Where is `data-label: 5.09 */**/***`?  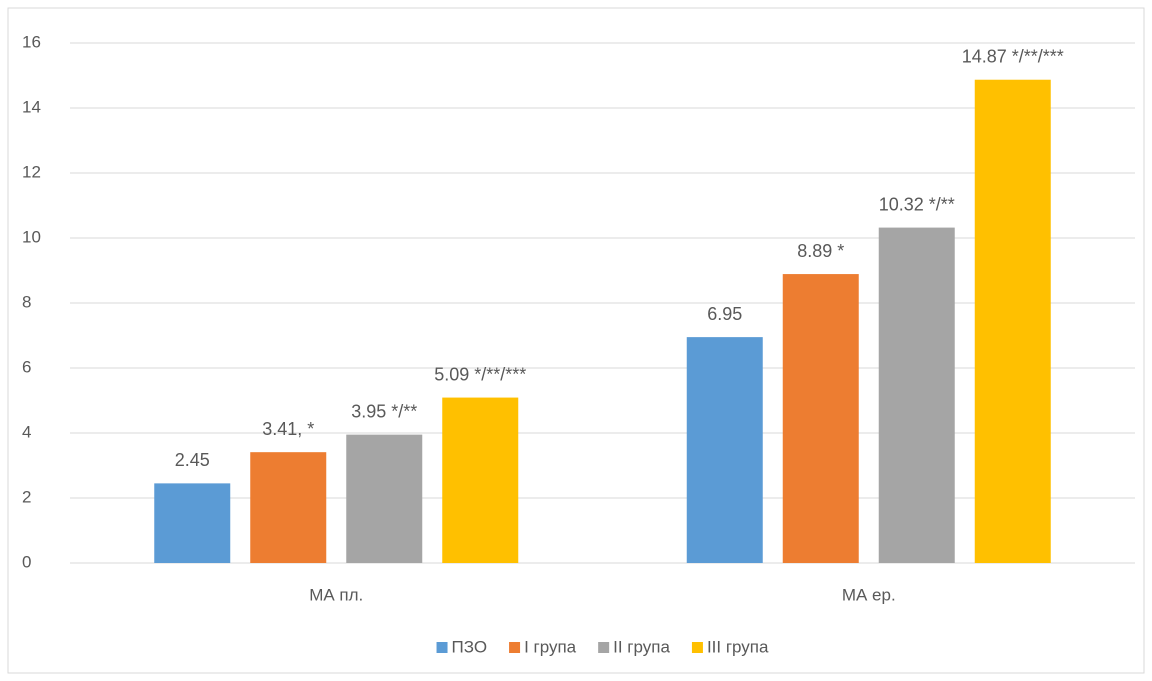 data-label: 5.09 */**/*** is located at coordinates (480, 374).